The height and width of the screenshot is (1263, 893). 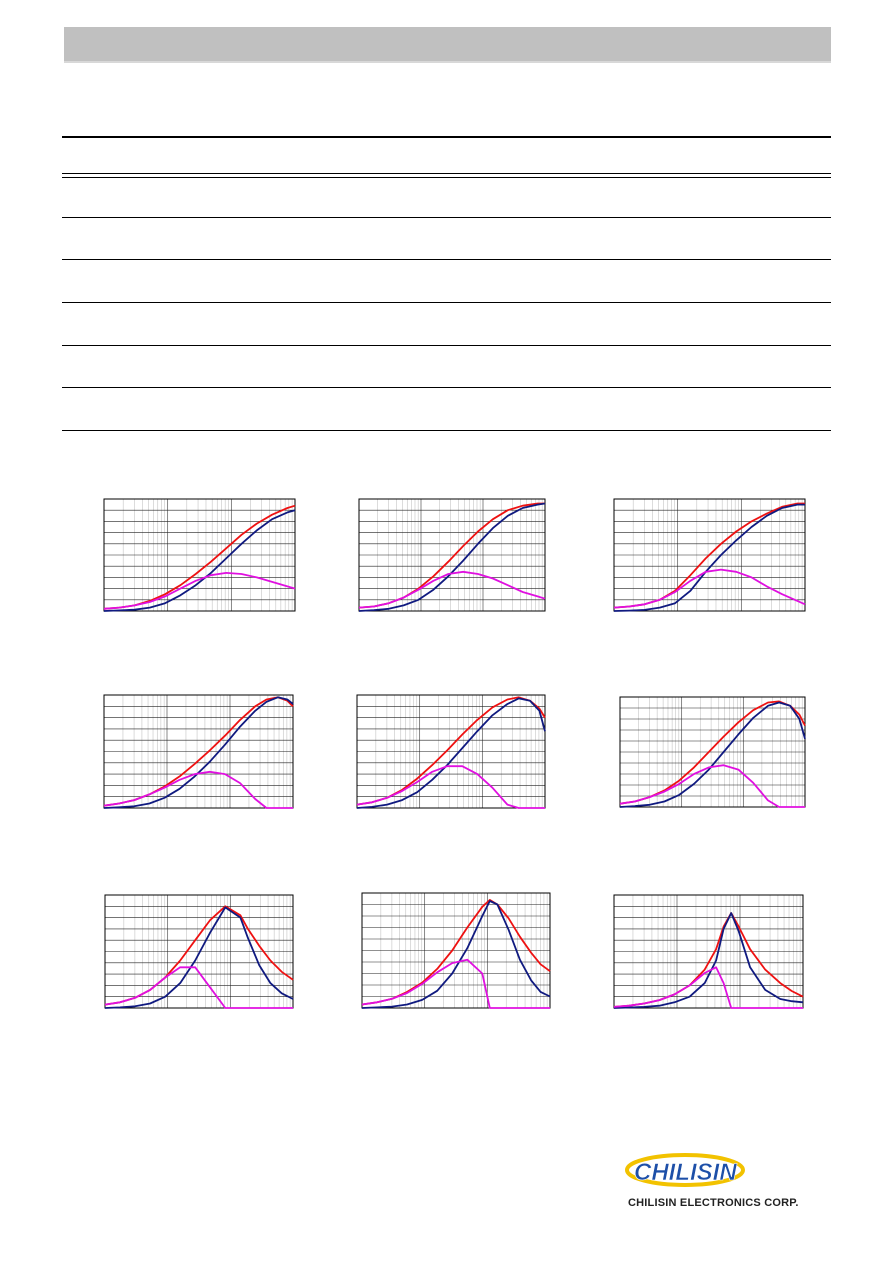 I want to click on table-bottom-rule, so click(x=446, y=430).